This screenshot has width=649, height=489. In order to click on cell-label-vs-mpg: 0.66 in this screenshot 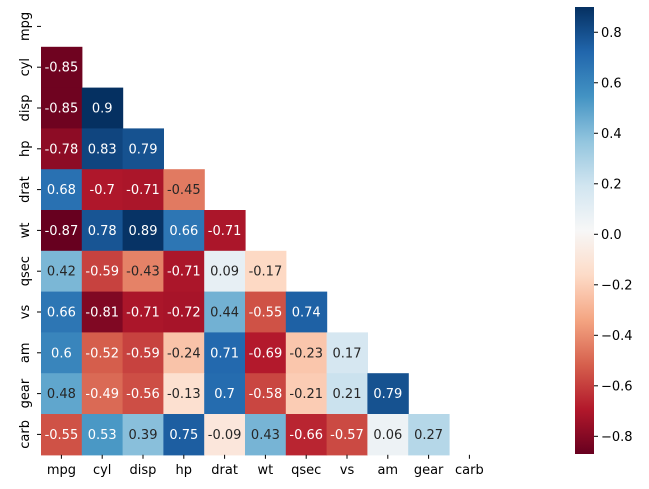, I will do `click(61, 313)`.